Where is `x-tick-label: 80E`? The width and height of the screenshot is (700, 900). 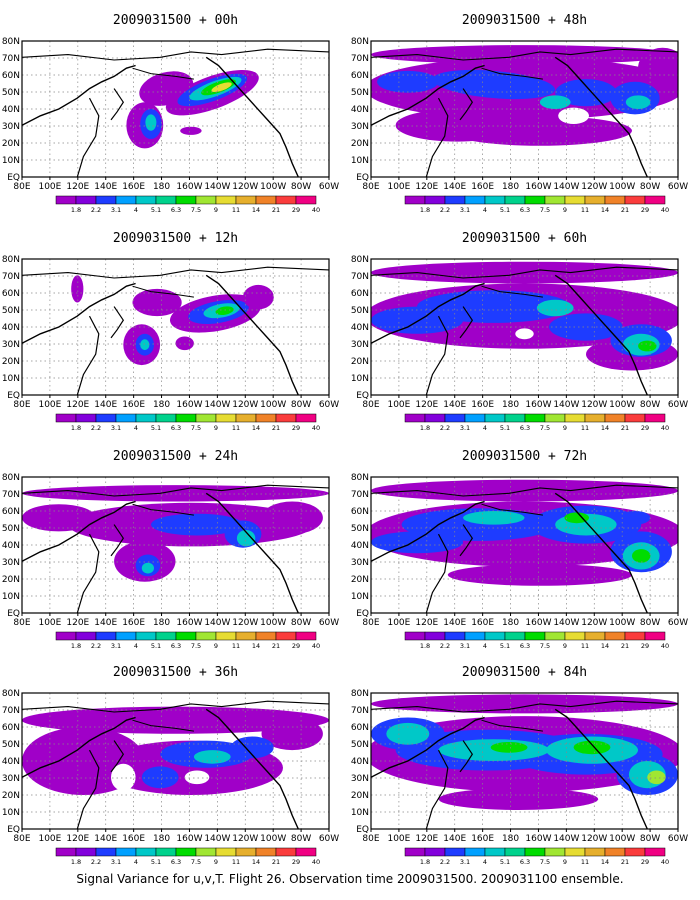 x-tick-label: 80E is located at coordinates (21, 839).